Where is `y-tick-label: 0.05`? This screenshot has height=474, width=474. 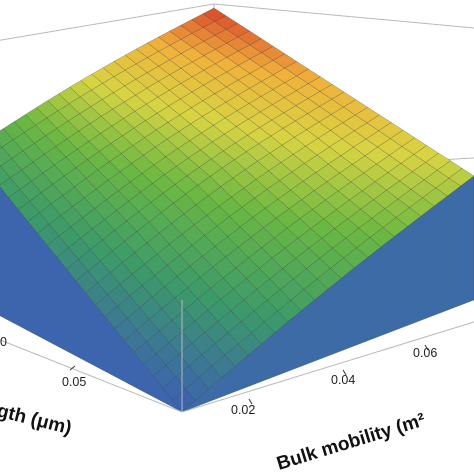
y-tick-label: 0.05 is located at coordinates (74, 382).